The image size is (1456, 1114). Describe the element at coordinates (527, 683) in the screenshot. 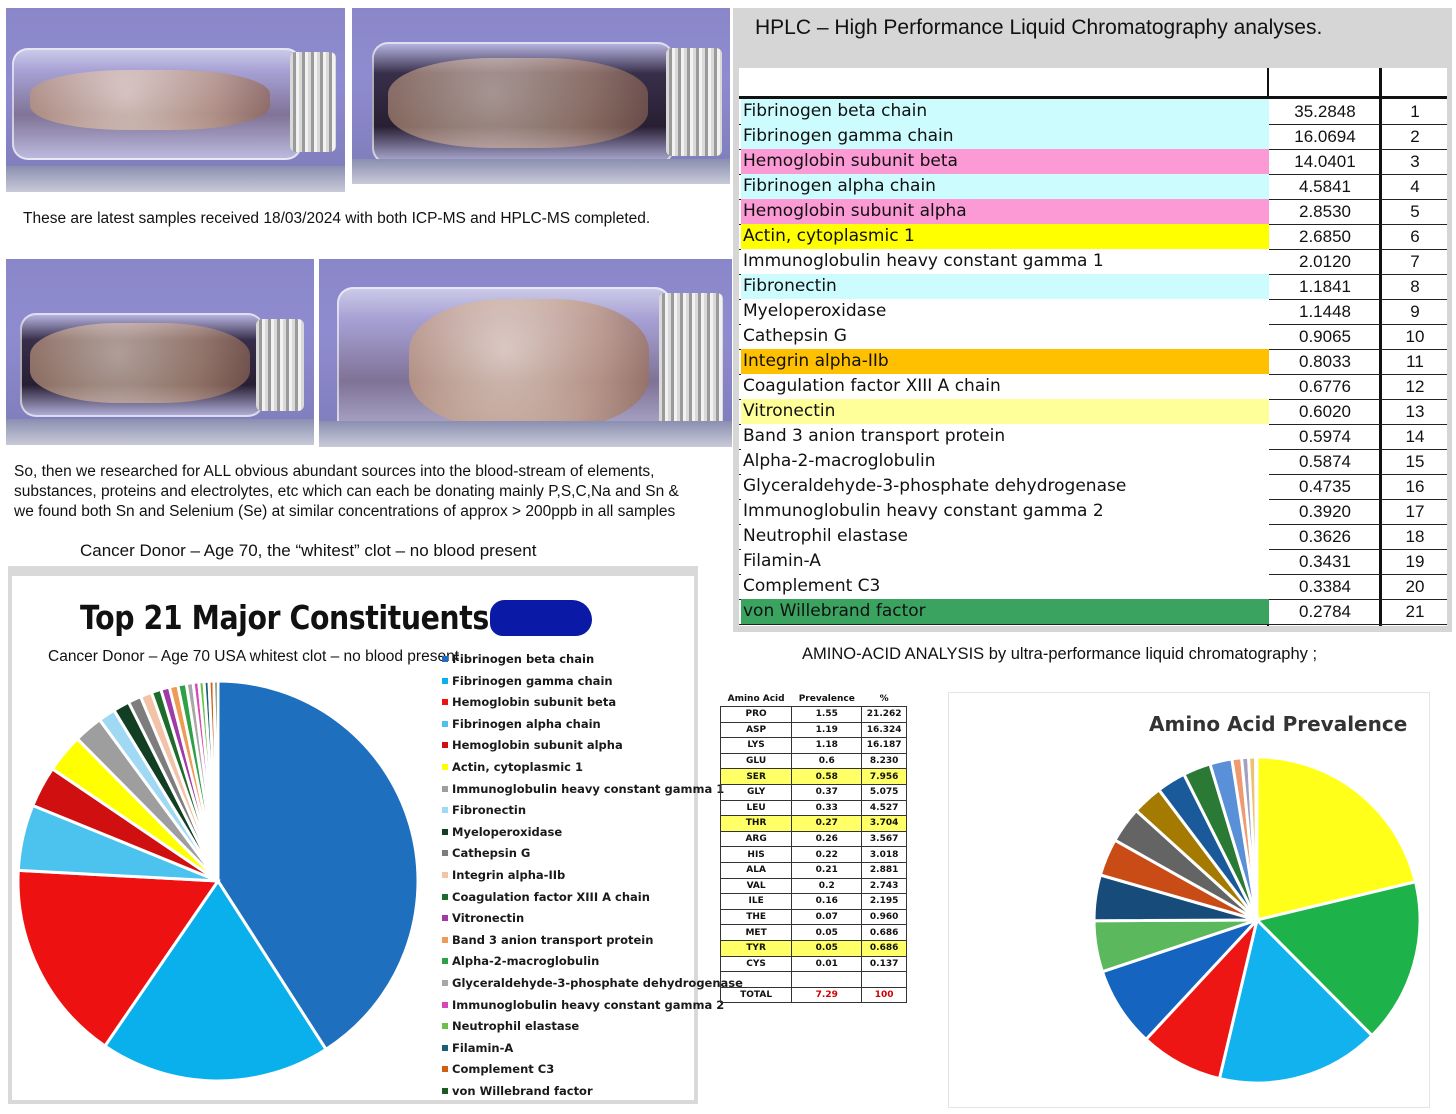

I see `legend-item: Fibrinogen gamma chain` at that location.